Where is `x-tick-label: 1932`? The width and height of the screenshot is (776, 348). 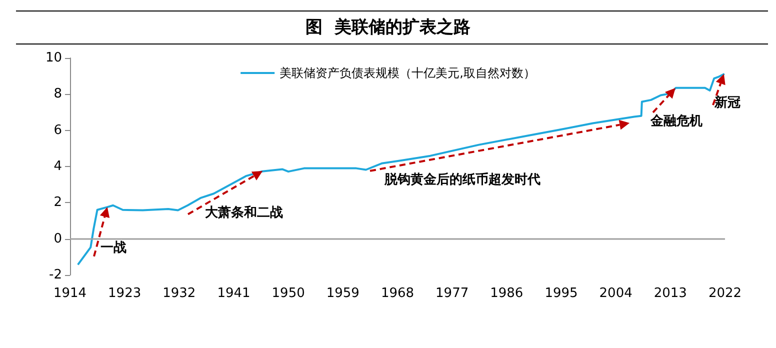 x-tick-label: 1932 is located at coordinates (179, 293).